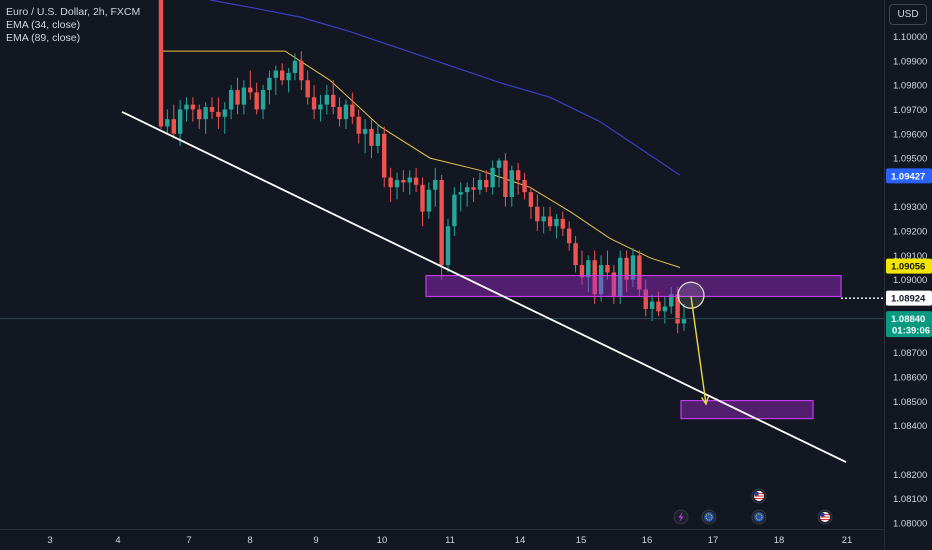 The image size is (932, 550). Describe the element at coordinates (633, 347) in the screenshot. I see `zones` at that location.